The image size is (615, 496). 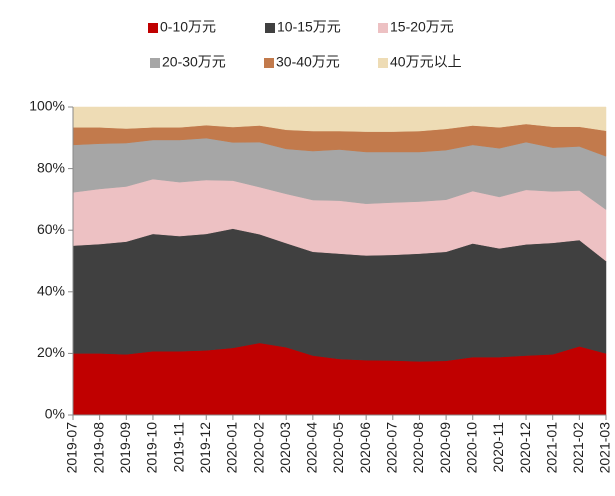 What do you see at coordinates (392, 448) in the screenshot?
I see `x-tick-label: 2020-07` at bounding box center [392, 448].